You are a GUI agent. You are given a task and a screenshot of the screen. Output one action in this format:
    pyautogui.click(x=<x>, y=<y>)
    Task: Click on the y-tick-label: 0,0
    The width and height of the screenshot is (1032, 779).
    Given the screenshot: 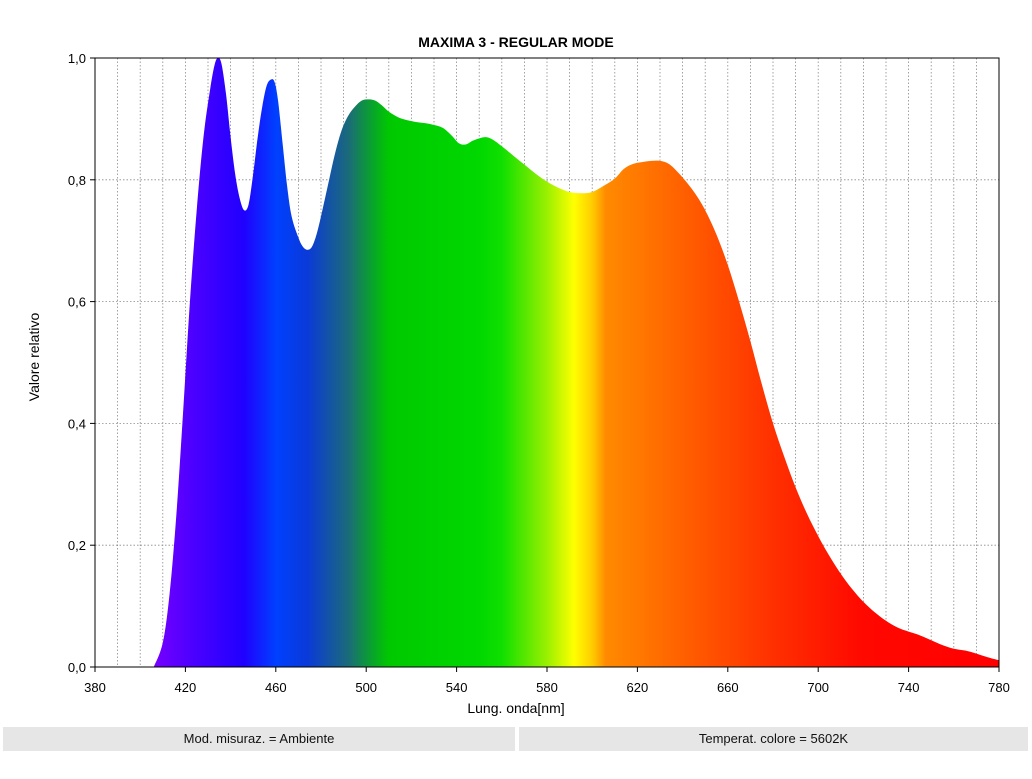 What is the action you would take?
    pyautogui.click(x=77, y=667)
    